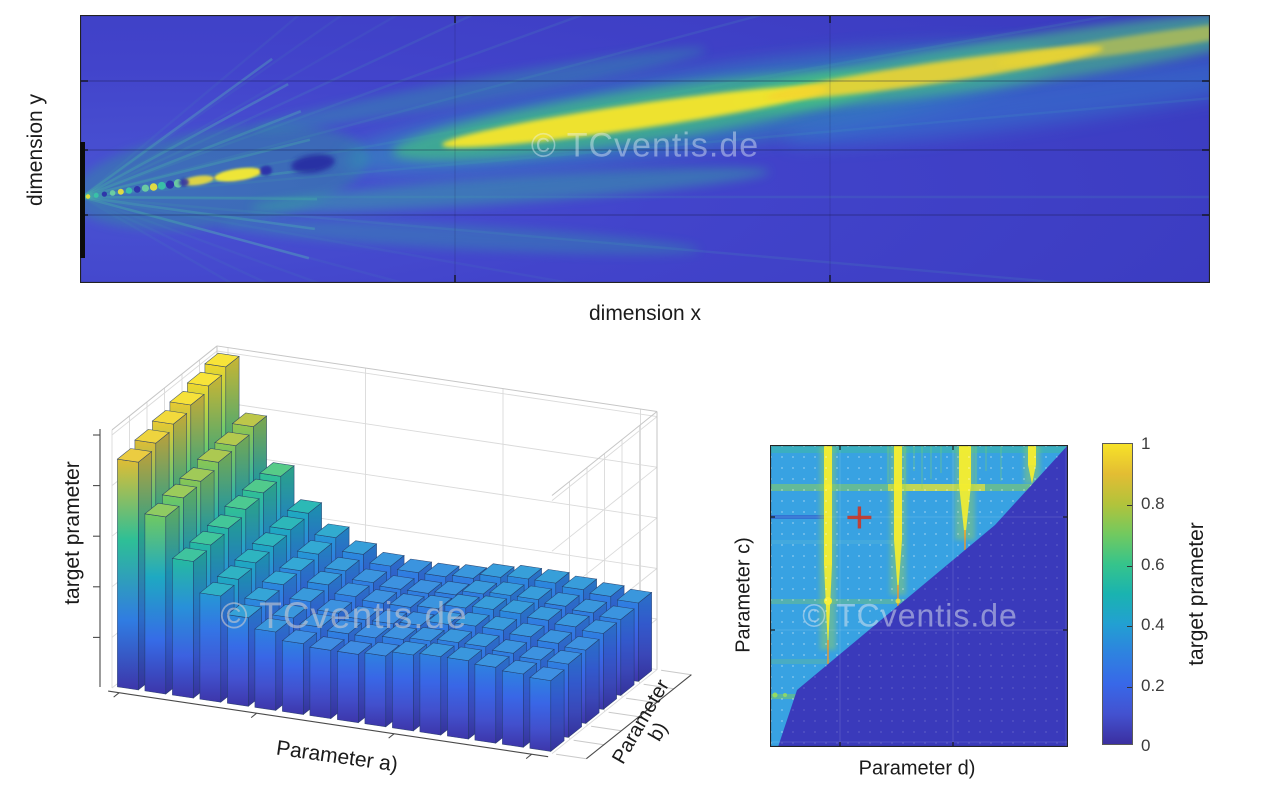 This screenshot has width=1280, height=800. Describe the element at coordinates (919, 596) in the screenshot. I see `param-map-canvas` at that location.